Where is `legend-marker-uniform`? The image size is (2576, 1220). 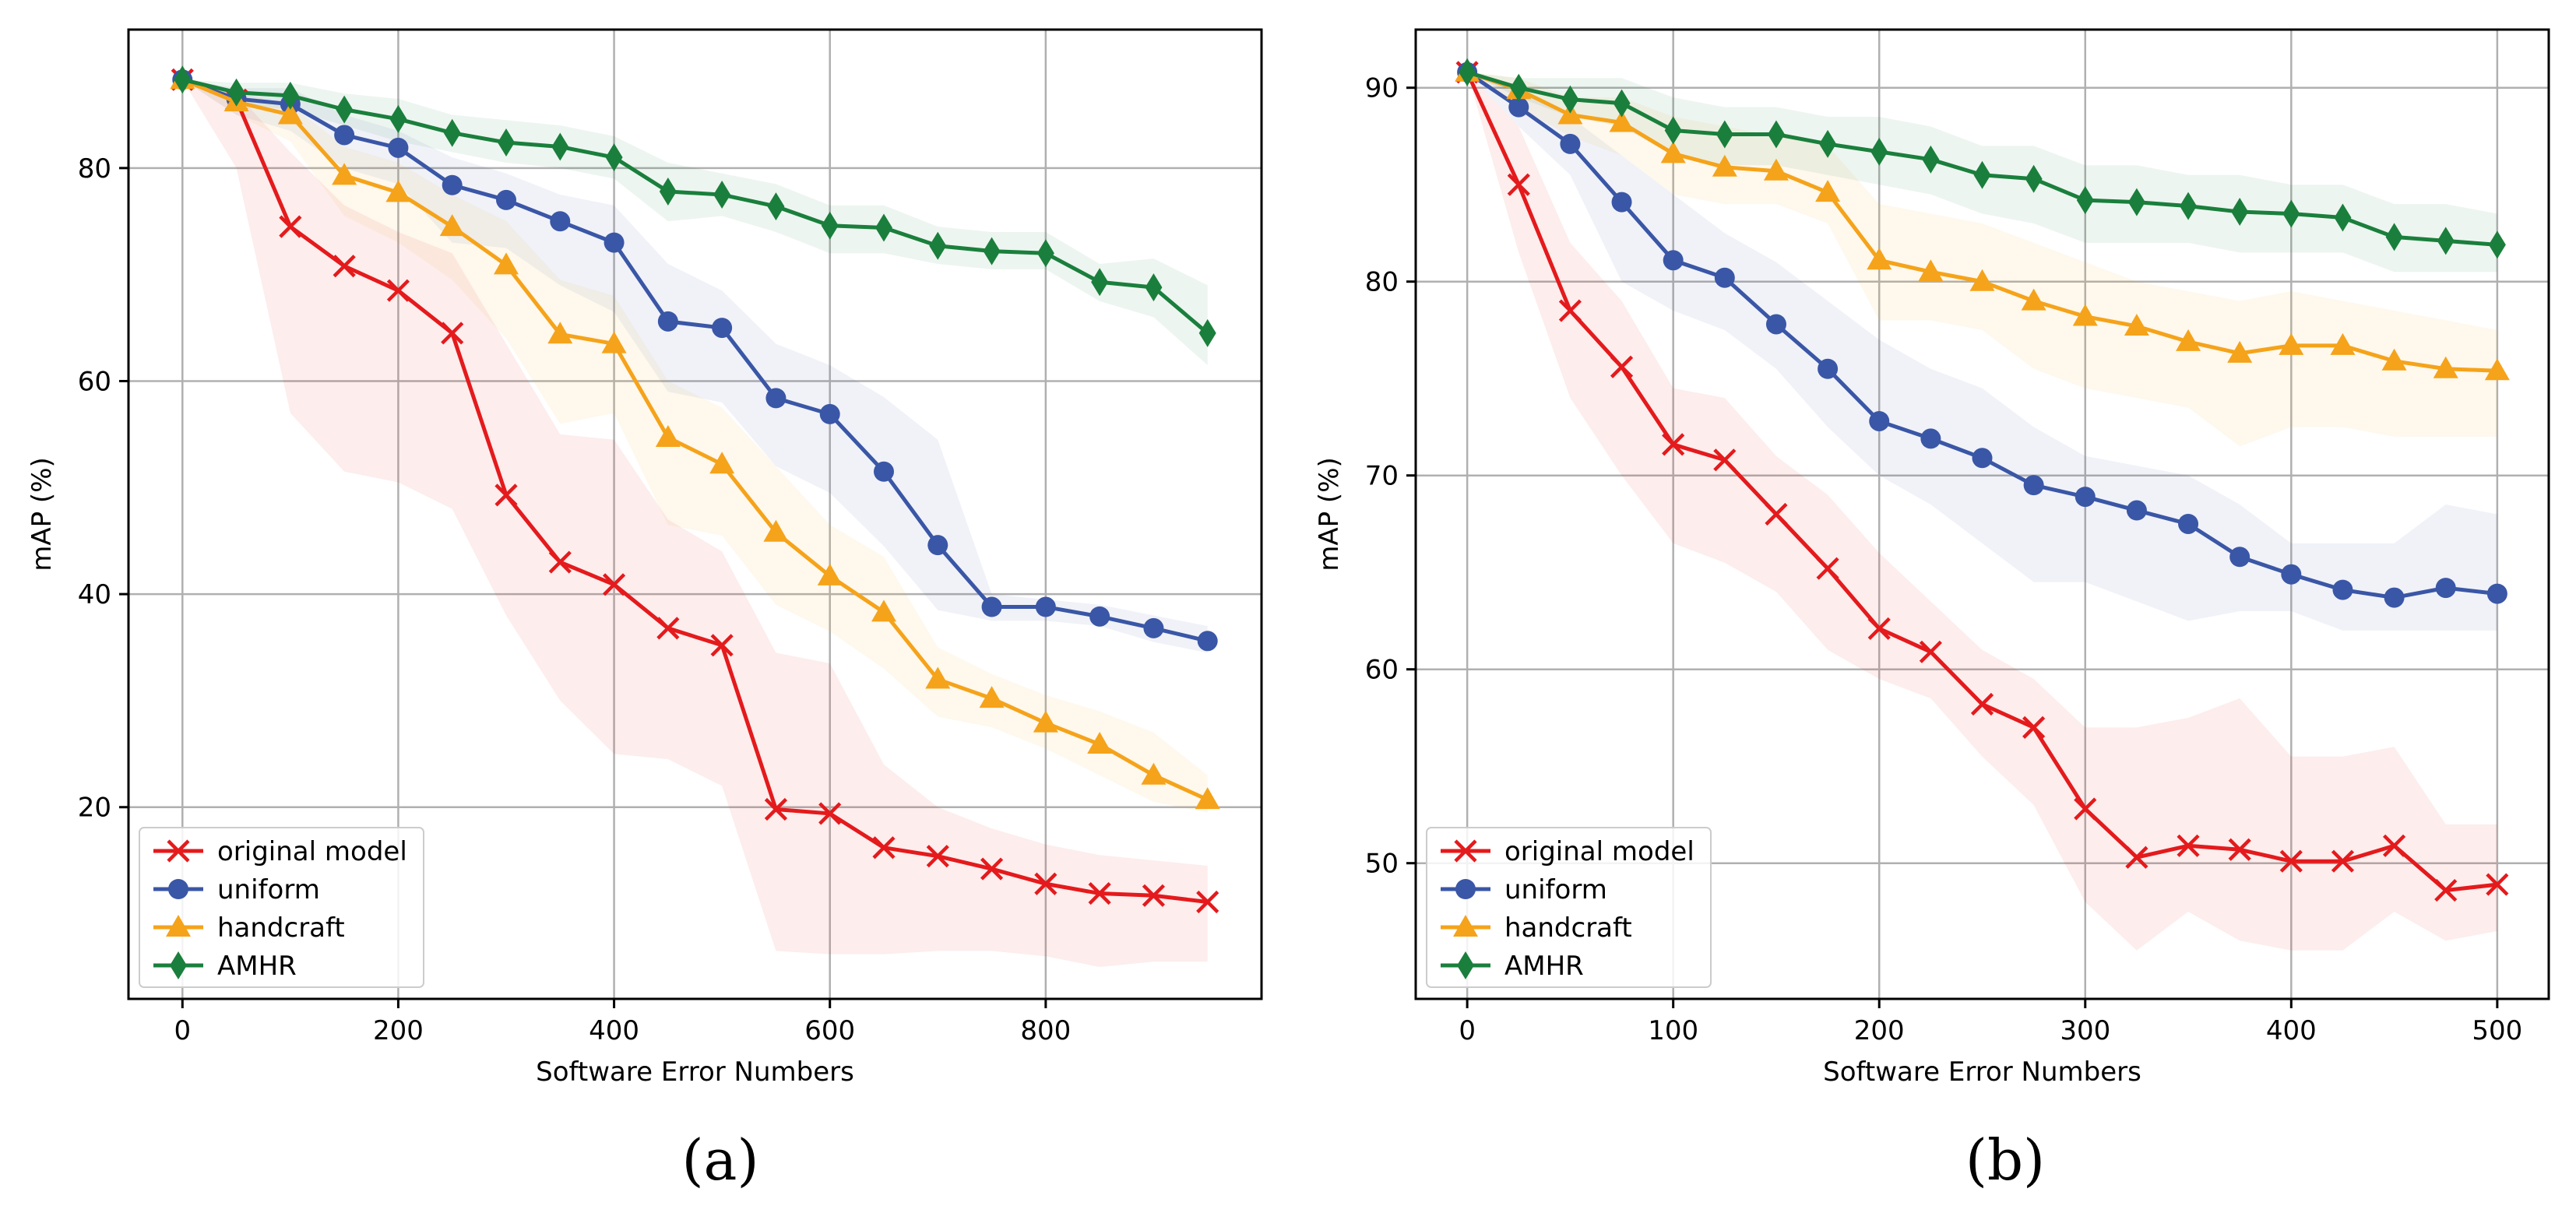
legend-marker-uniform is located at coordinates (1465, 889).